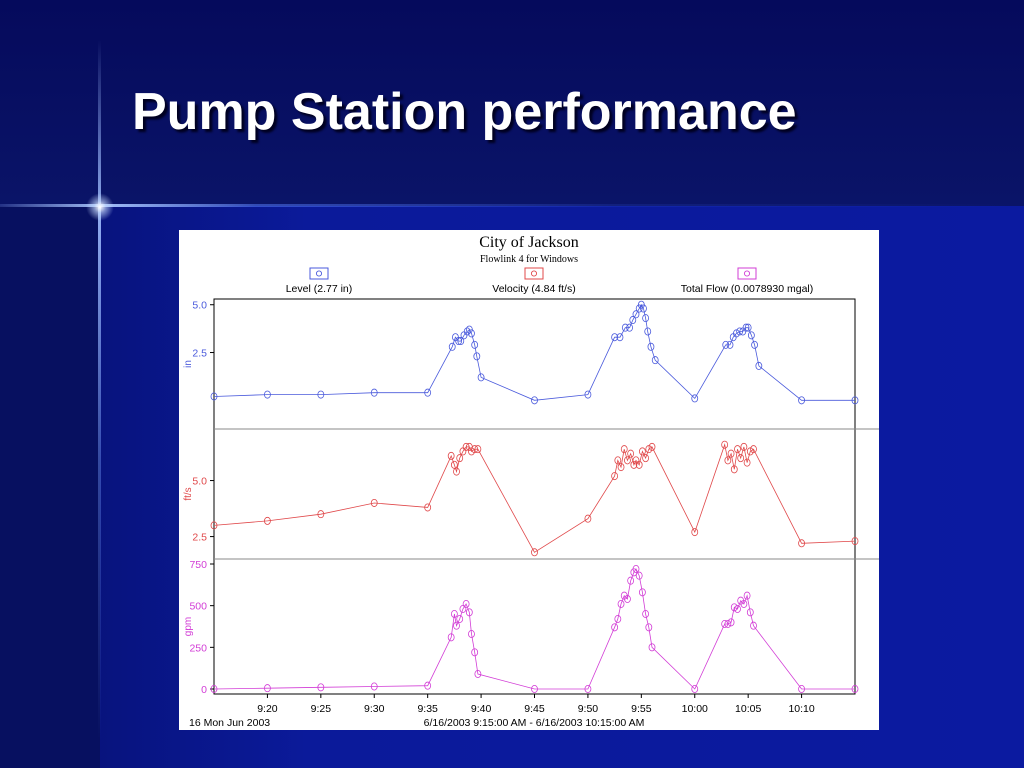 Image resolution: width=1024 pixels, height=768 pixels. What do you see at coordinates (529, 259) in the screenshot?
I see `chart-subtitle: Flowlink 4 for Windows` at bounding box center [529, 259].